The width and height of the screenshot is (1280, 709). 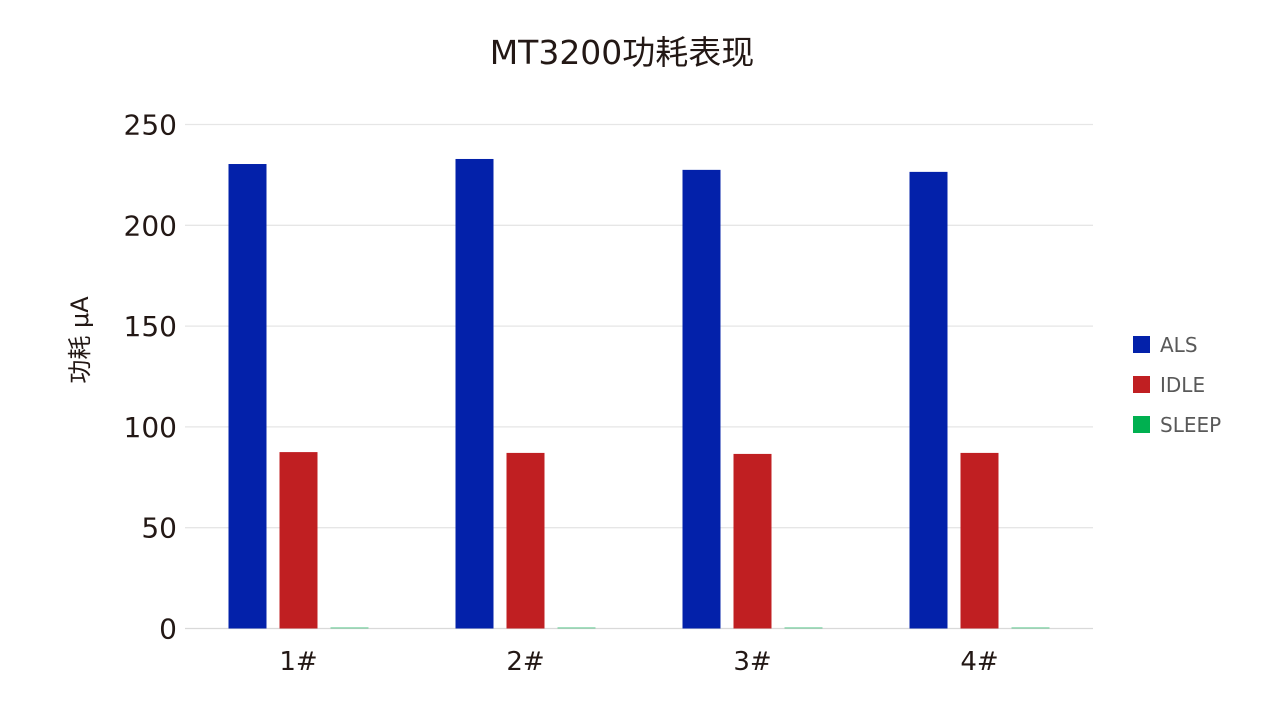 I want to click on y-tick-label: 50, so click(x=159, y=528).